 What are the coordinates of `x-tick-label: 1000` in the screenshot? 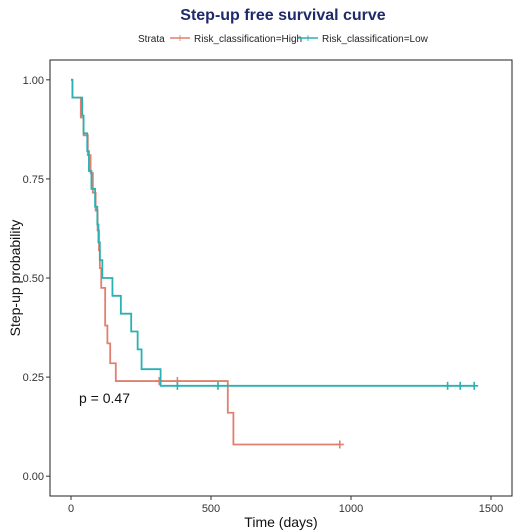 It's located at (351, 509).